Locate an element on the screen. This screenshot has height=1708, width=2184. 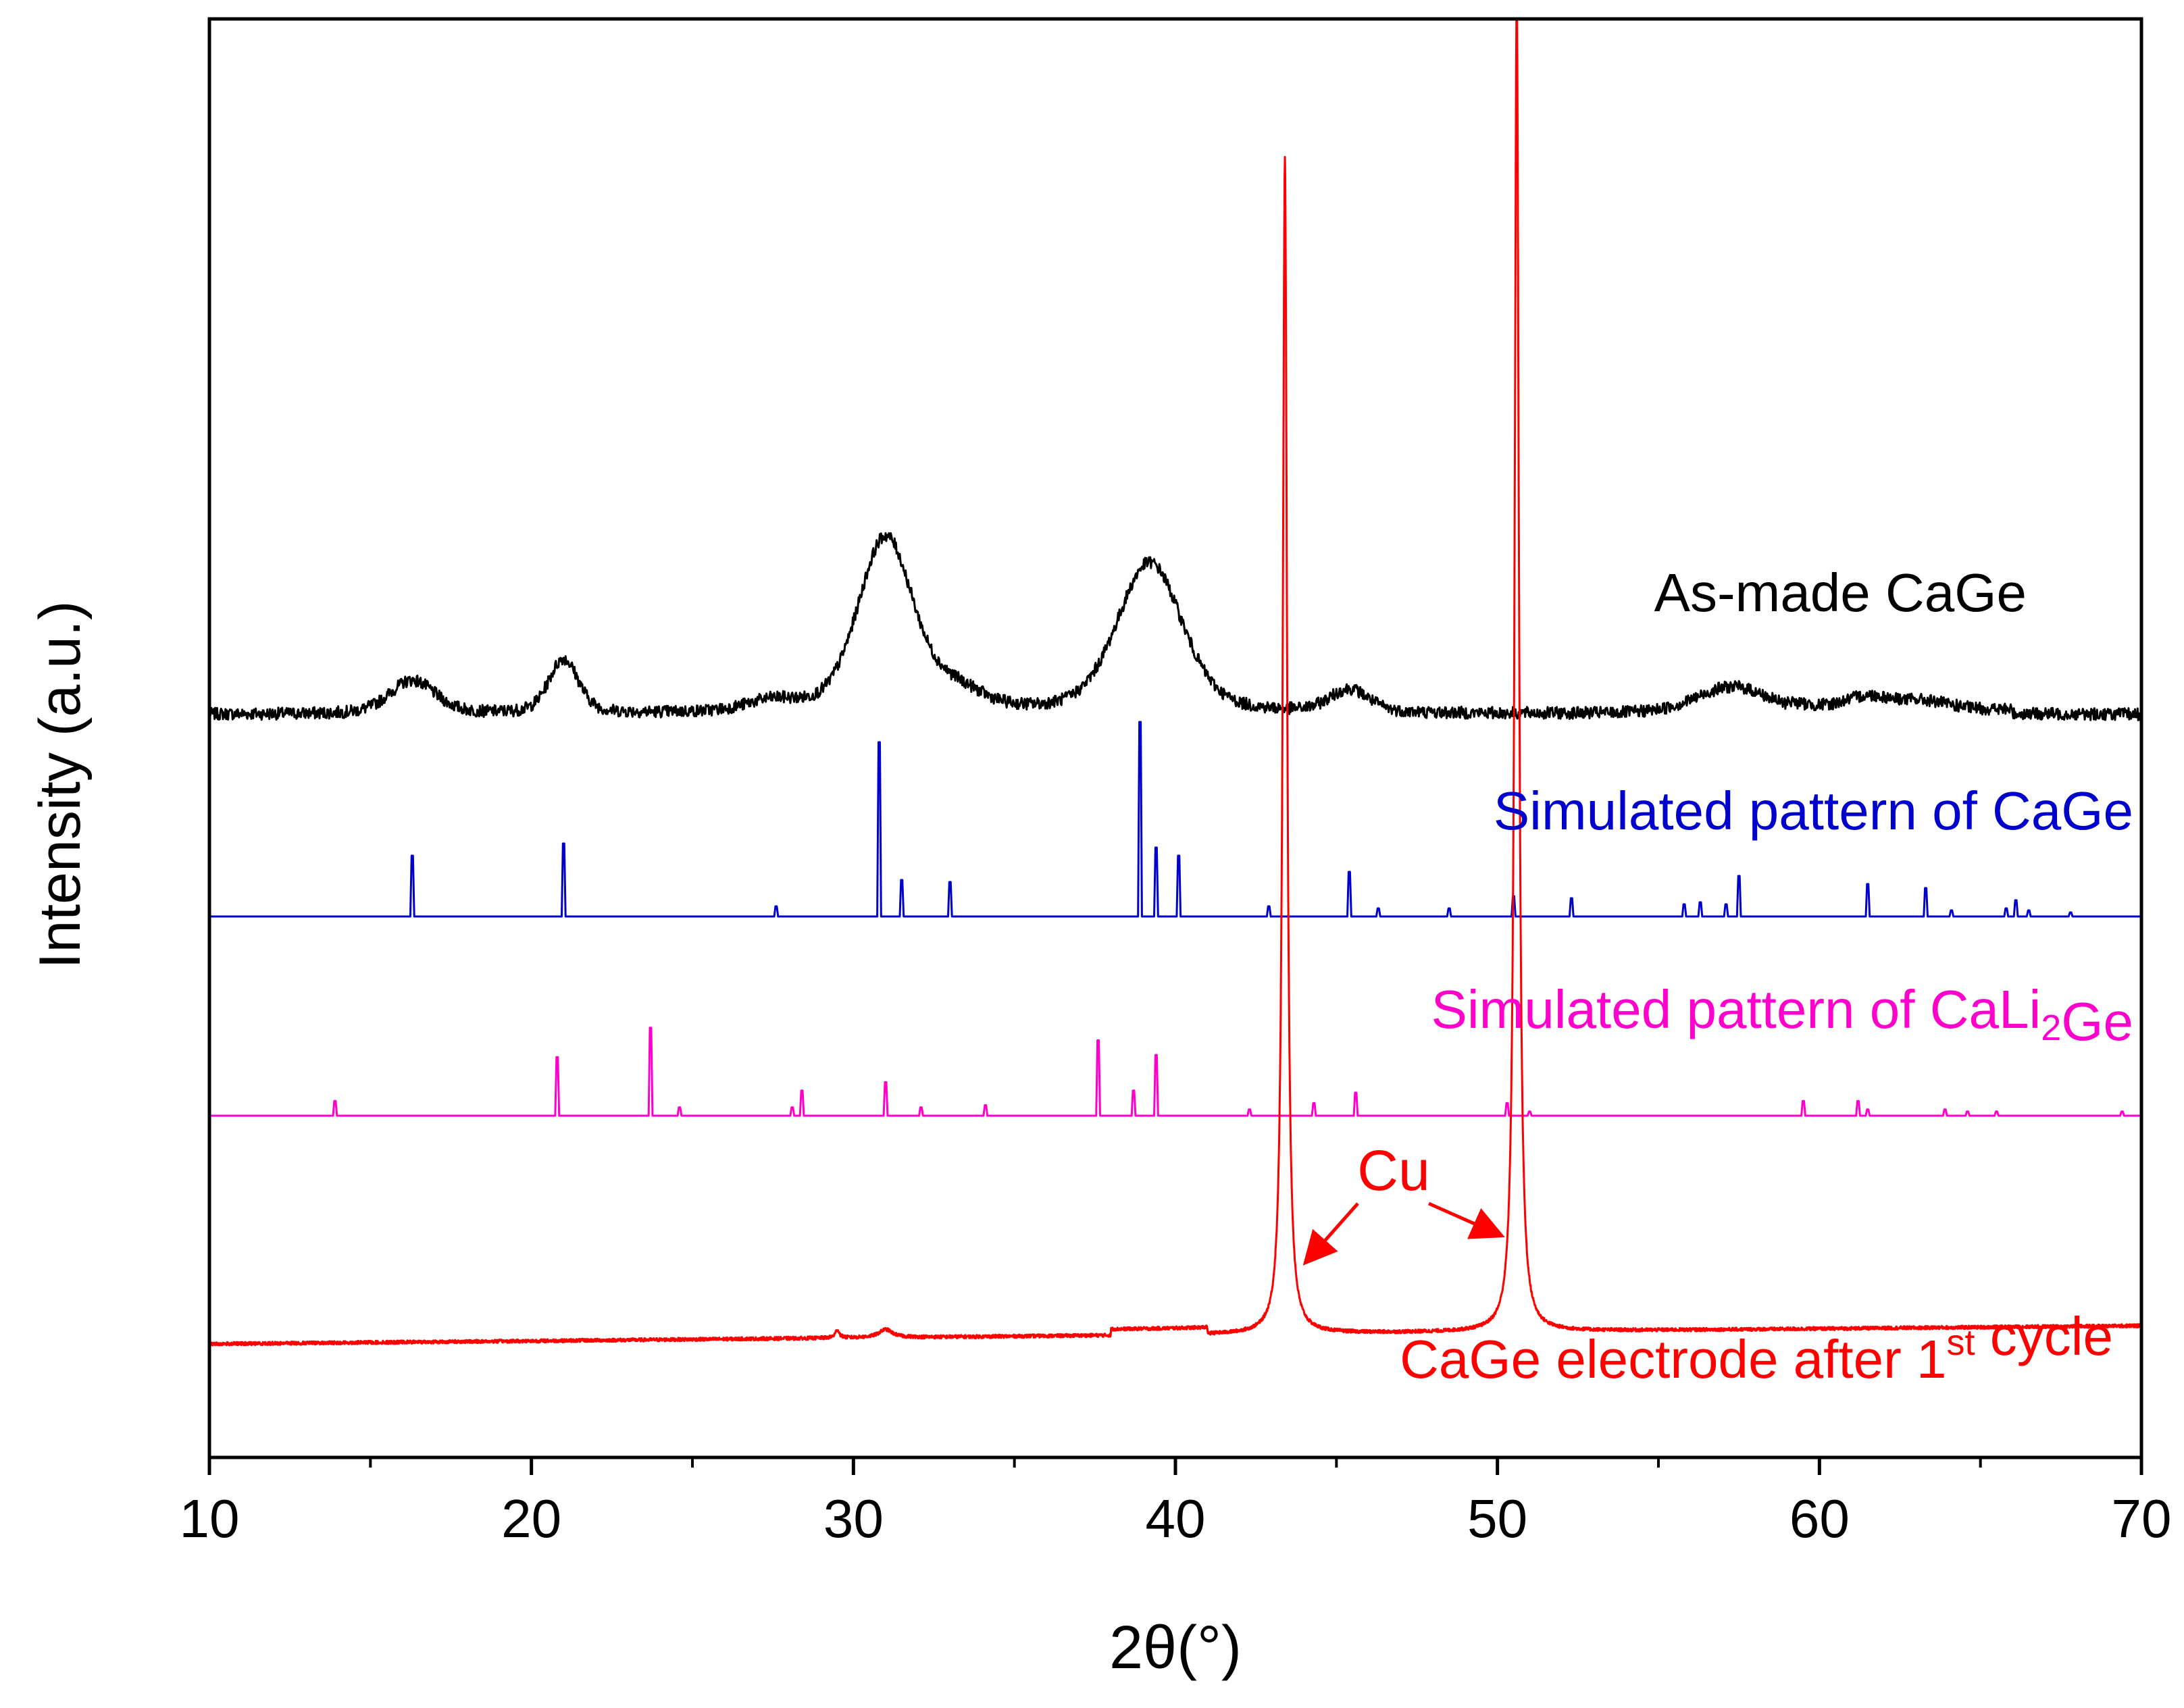
x-tick-label: 60 is located at coordinates (1819, 1519).